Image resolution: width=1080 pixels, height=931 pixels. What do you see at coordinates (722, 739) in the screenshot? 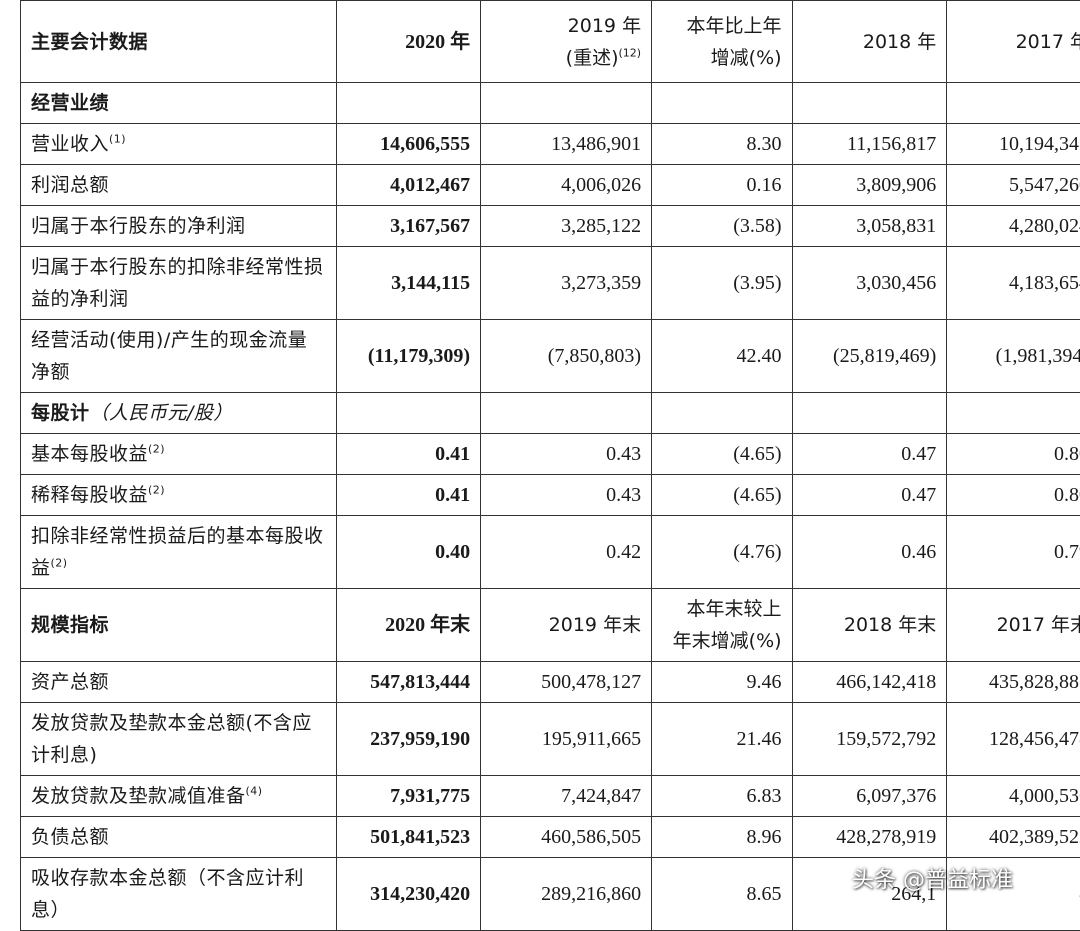
I see `value-change: 21.46` at bounding box center [722, 739].